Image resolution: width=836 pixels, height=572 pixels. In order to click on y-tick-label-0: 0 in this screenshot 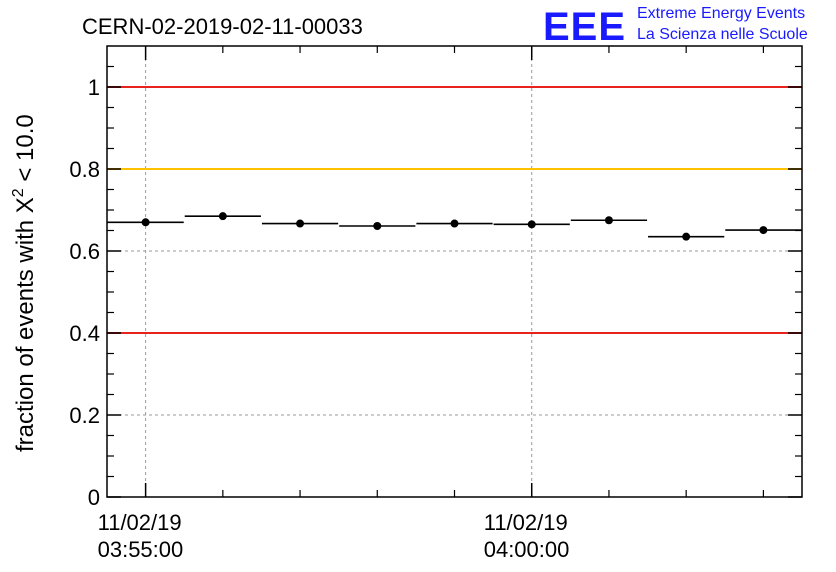, I will do `click(94, 497)`.